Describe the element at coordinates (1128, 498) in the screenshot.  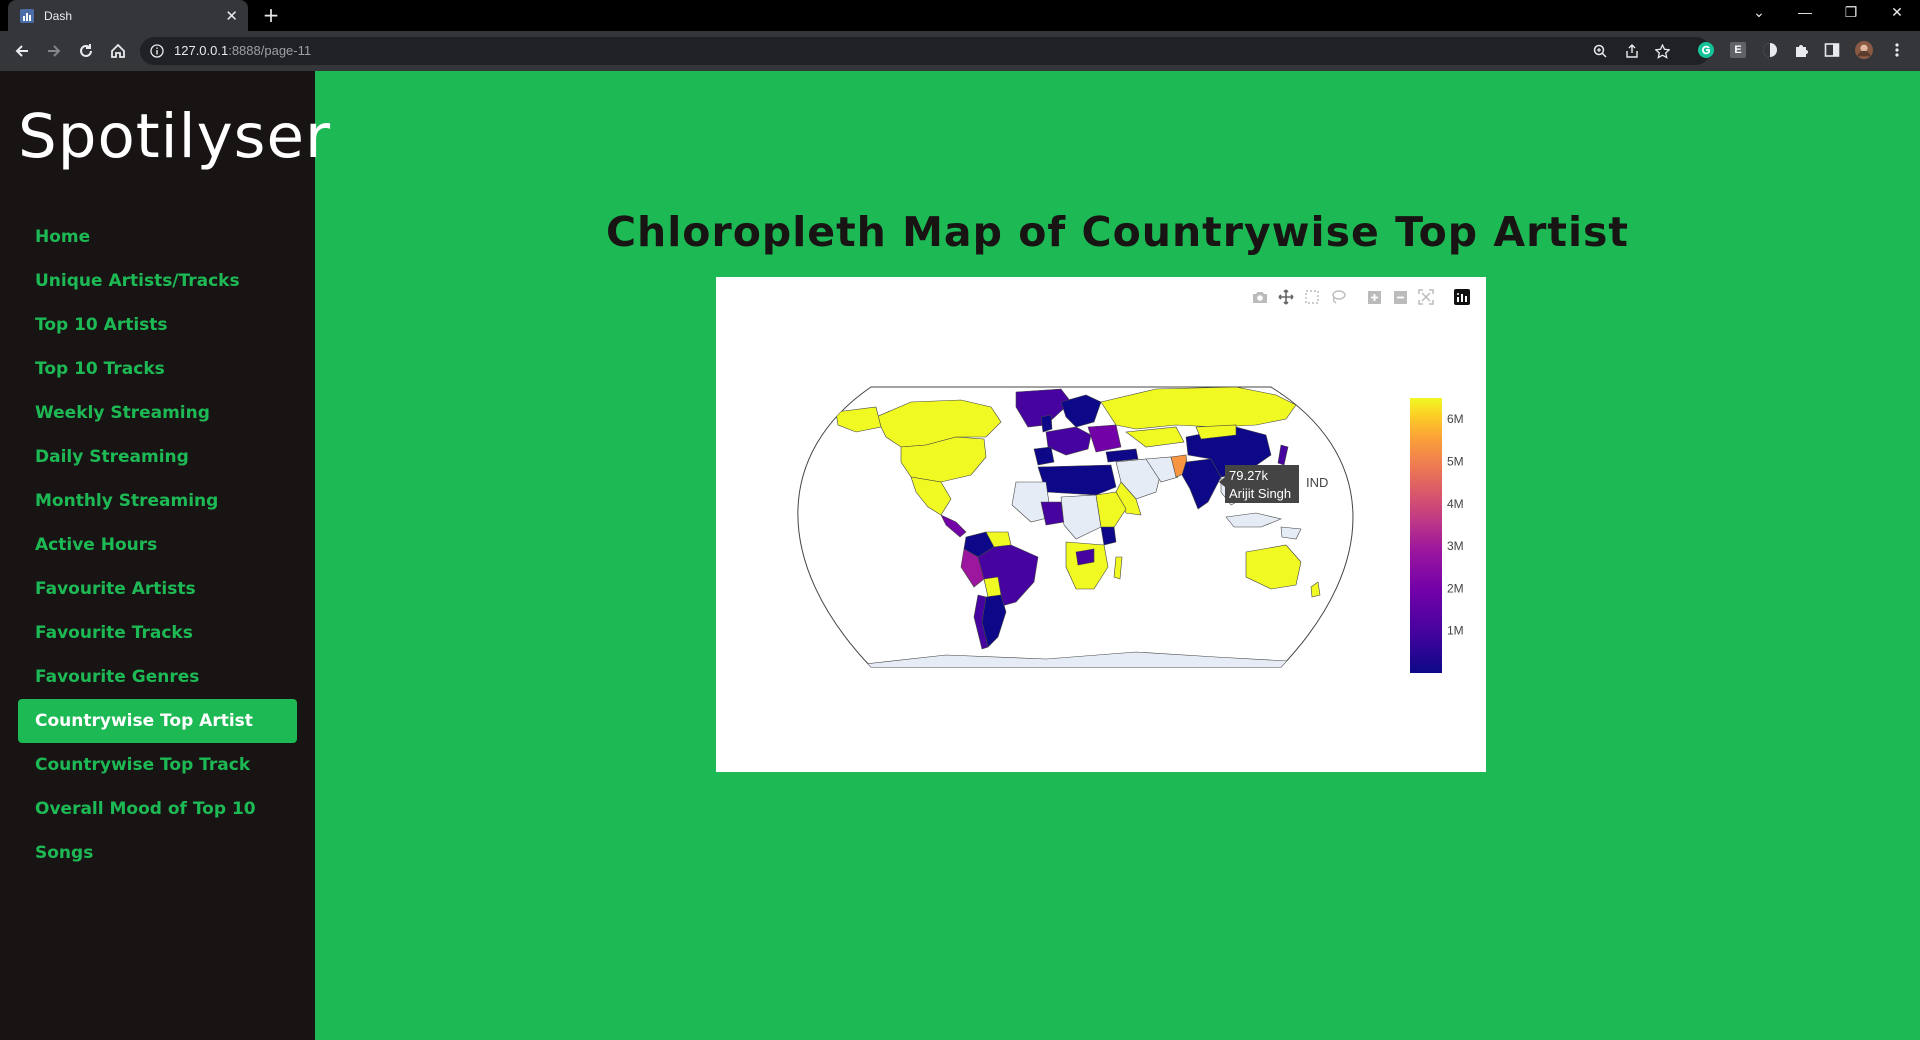
I see `country-saudi-arabia` at that location.